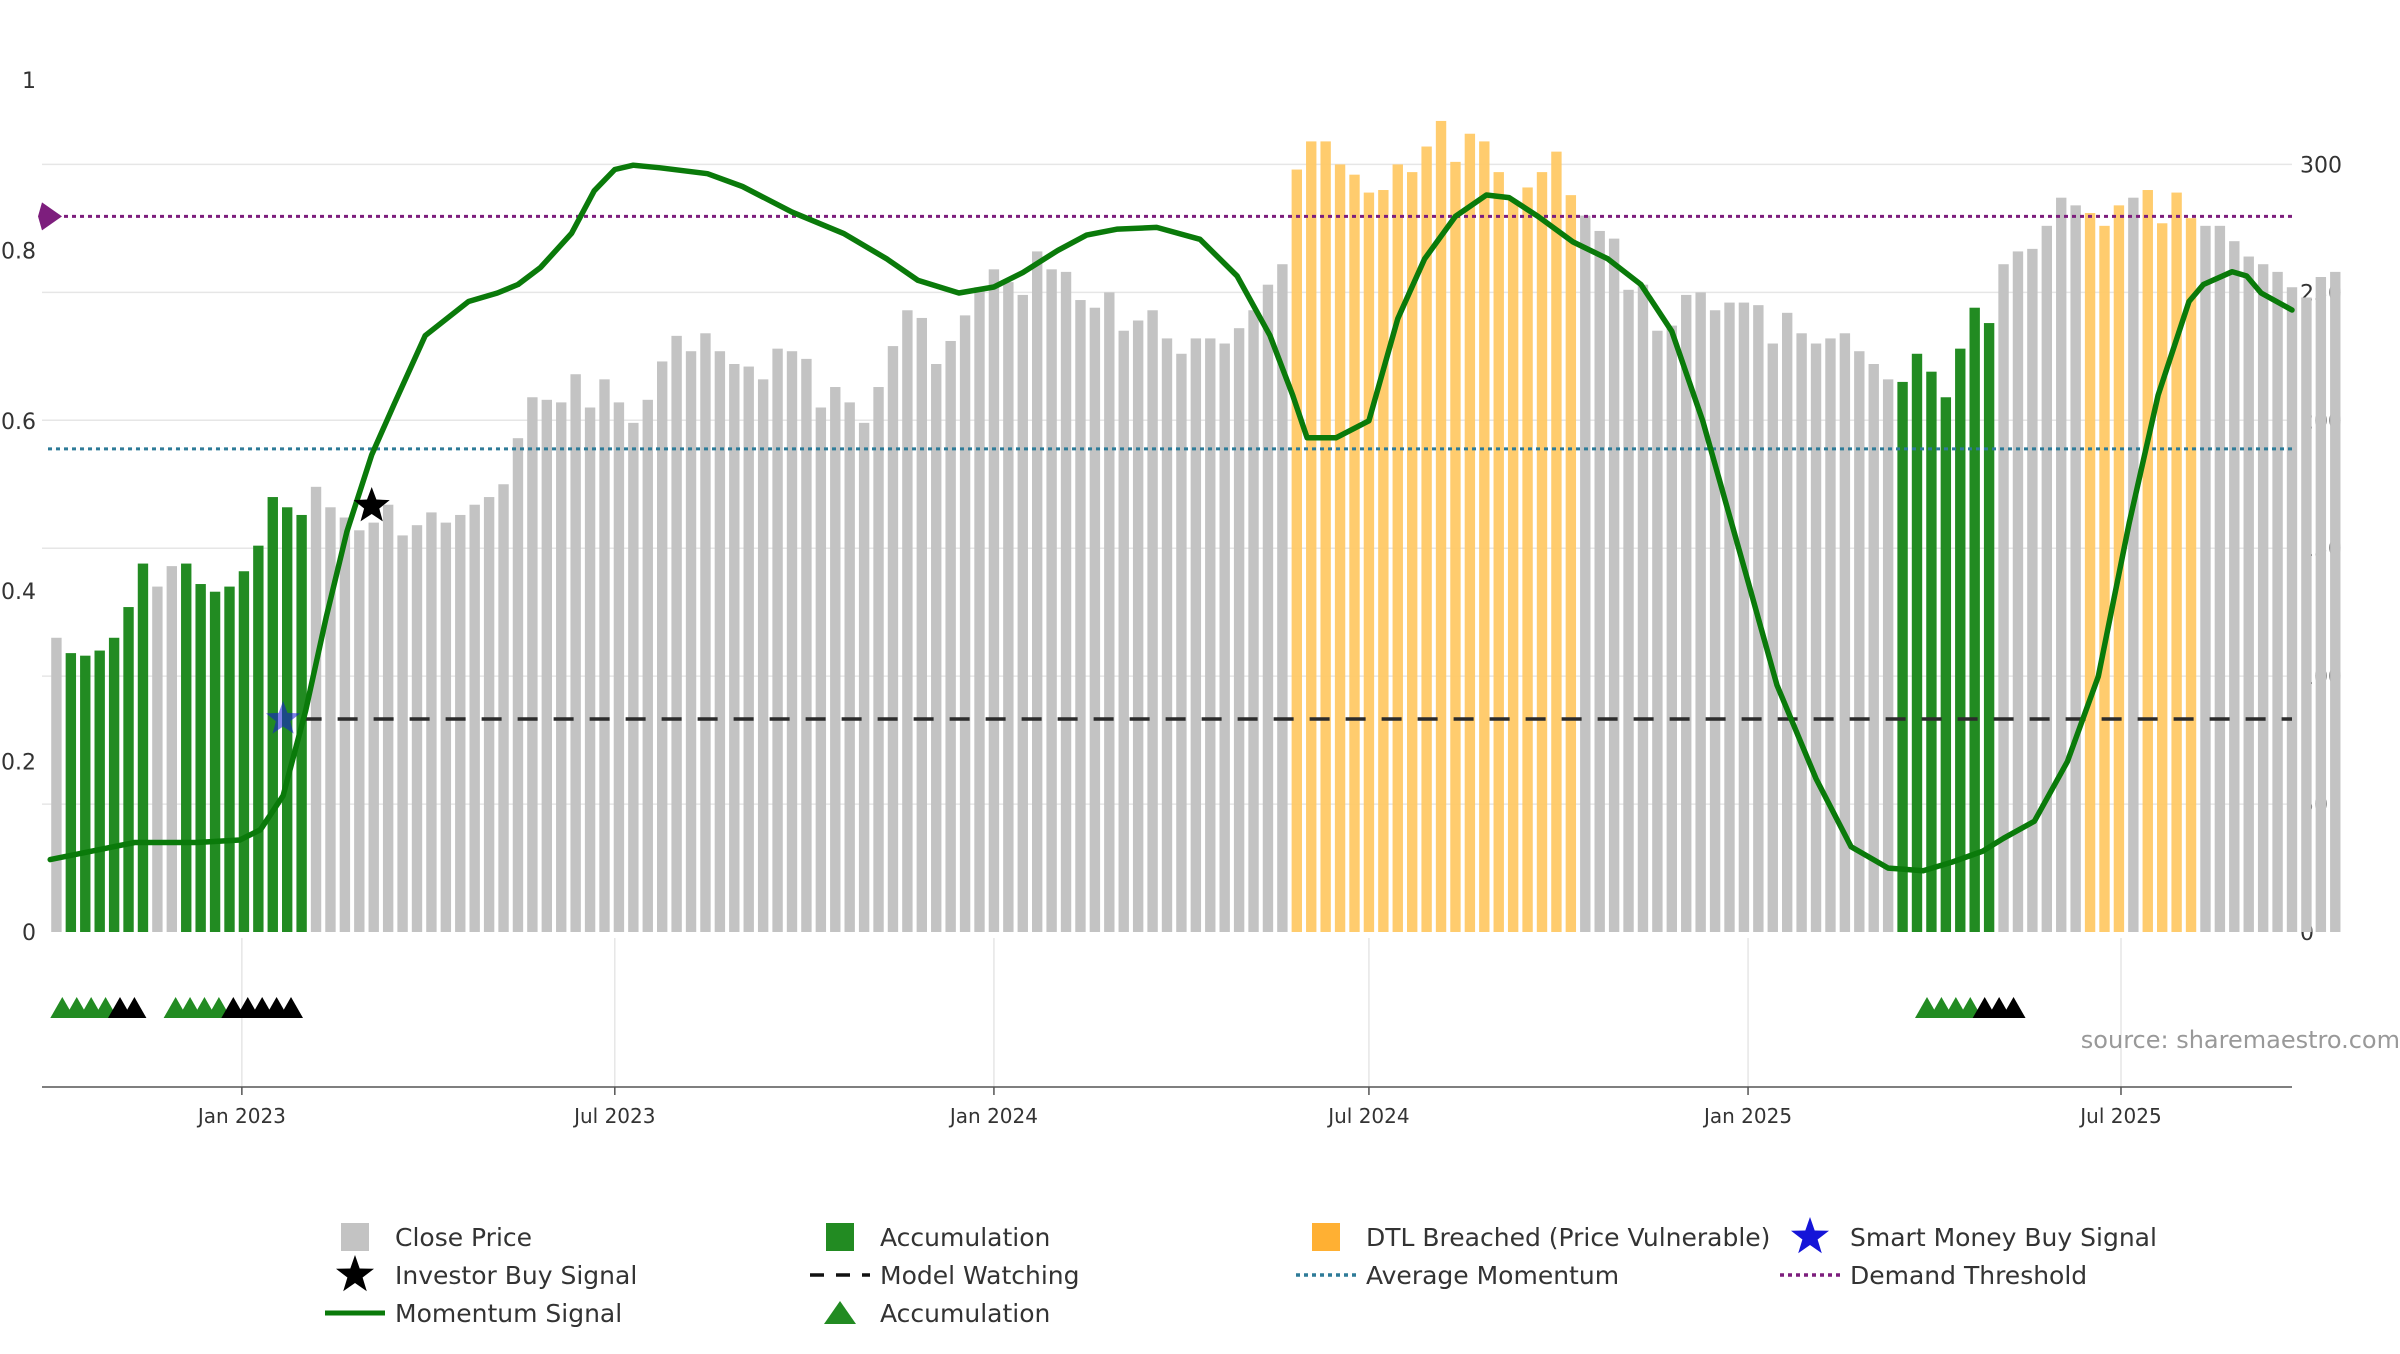 Image resolution: width=2400 pixels, height=1354 pixels. What do you see at coordinates (2003, 1237) in the screenshot?
I see `legend-label: Smart Money Buy Signal` at bounding box center [2003, 1237].